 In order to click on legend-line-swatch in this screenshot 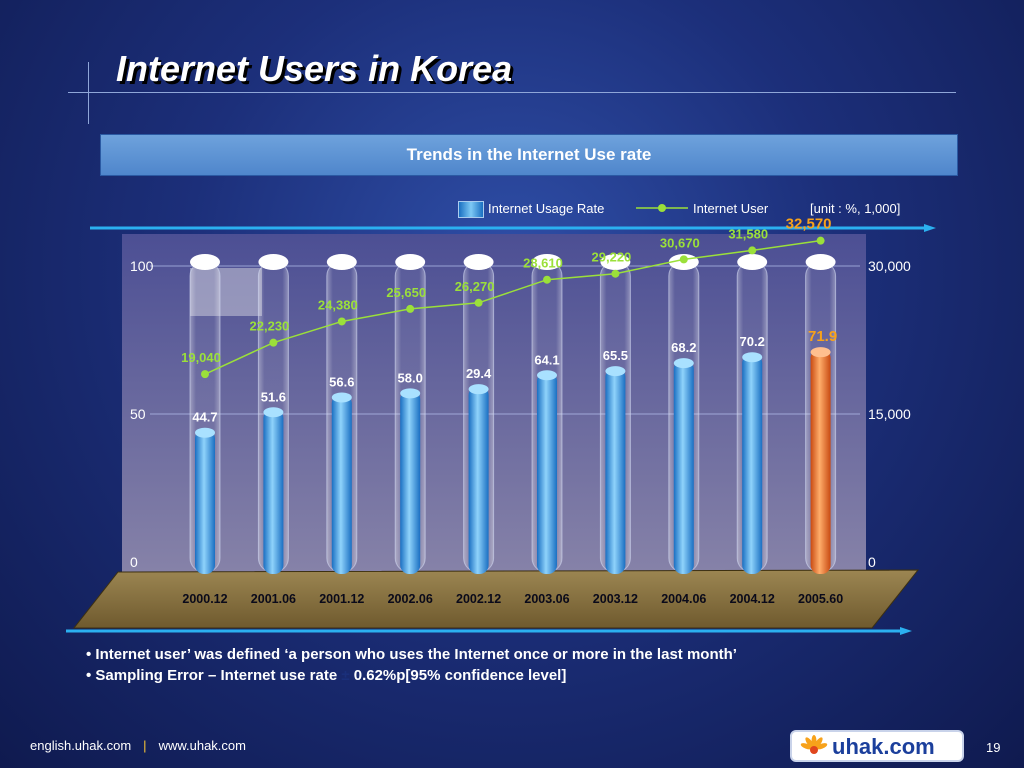, I will do `click(662, 208)`.